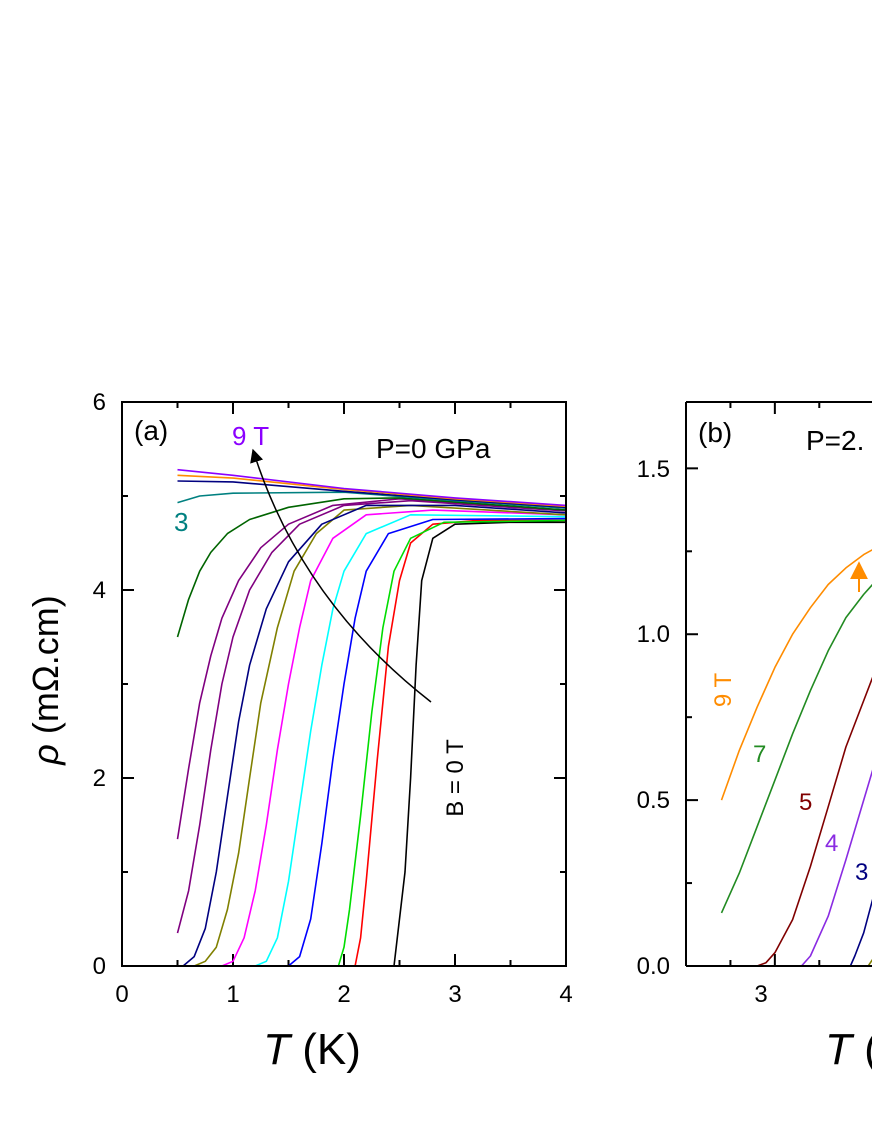 Image resolution: width=872 pixels, height=1128 pixels. What do you see at coordinates (250, 436) in the screenshot?
I see `label-9T-a: 9 T` at bounding box center [250, 436].